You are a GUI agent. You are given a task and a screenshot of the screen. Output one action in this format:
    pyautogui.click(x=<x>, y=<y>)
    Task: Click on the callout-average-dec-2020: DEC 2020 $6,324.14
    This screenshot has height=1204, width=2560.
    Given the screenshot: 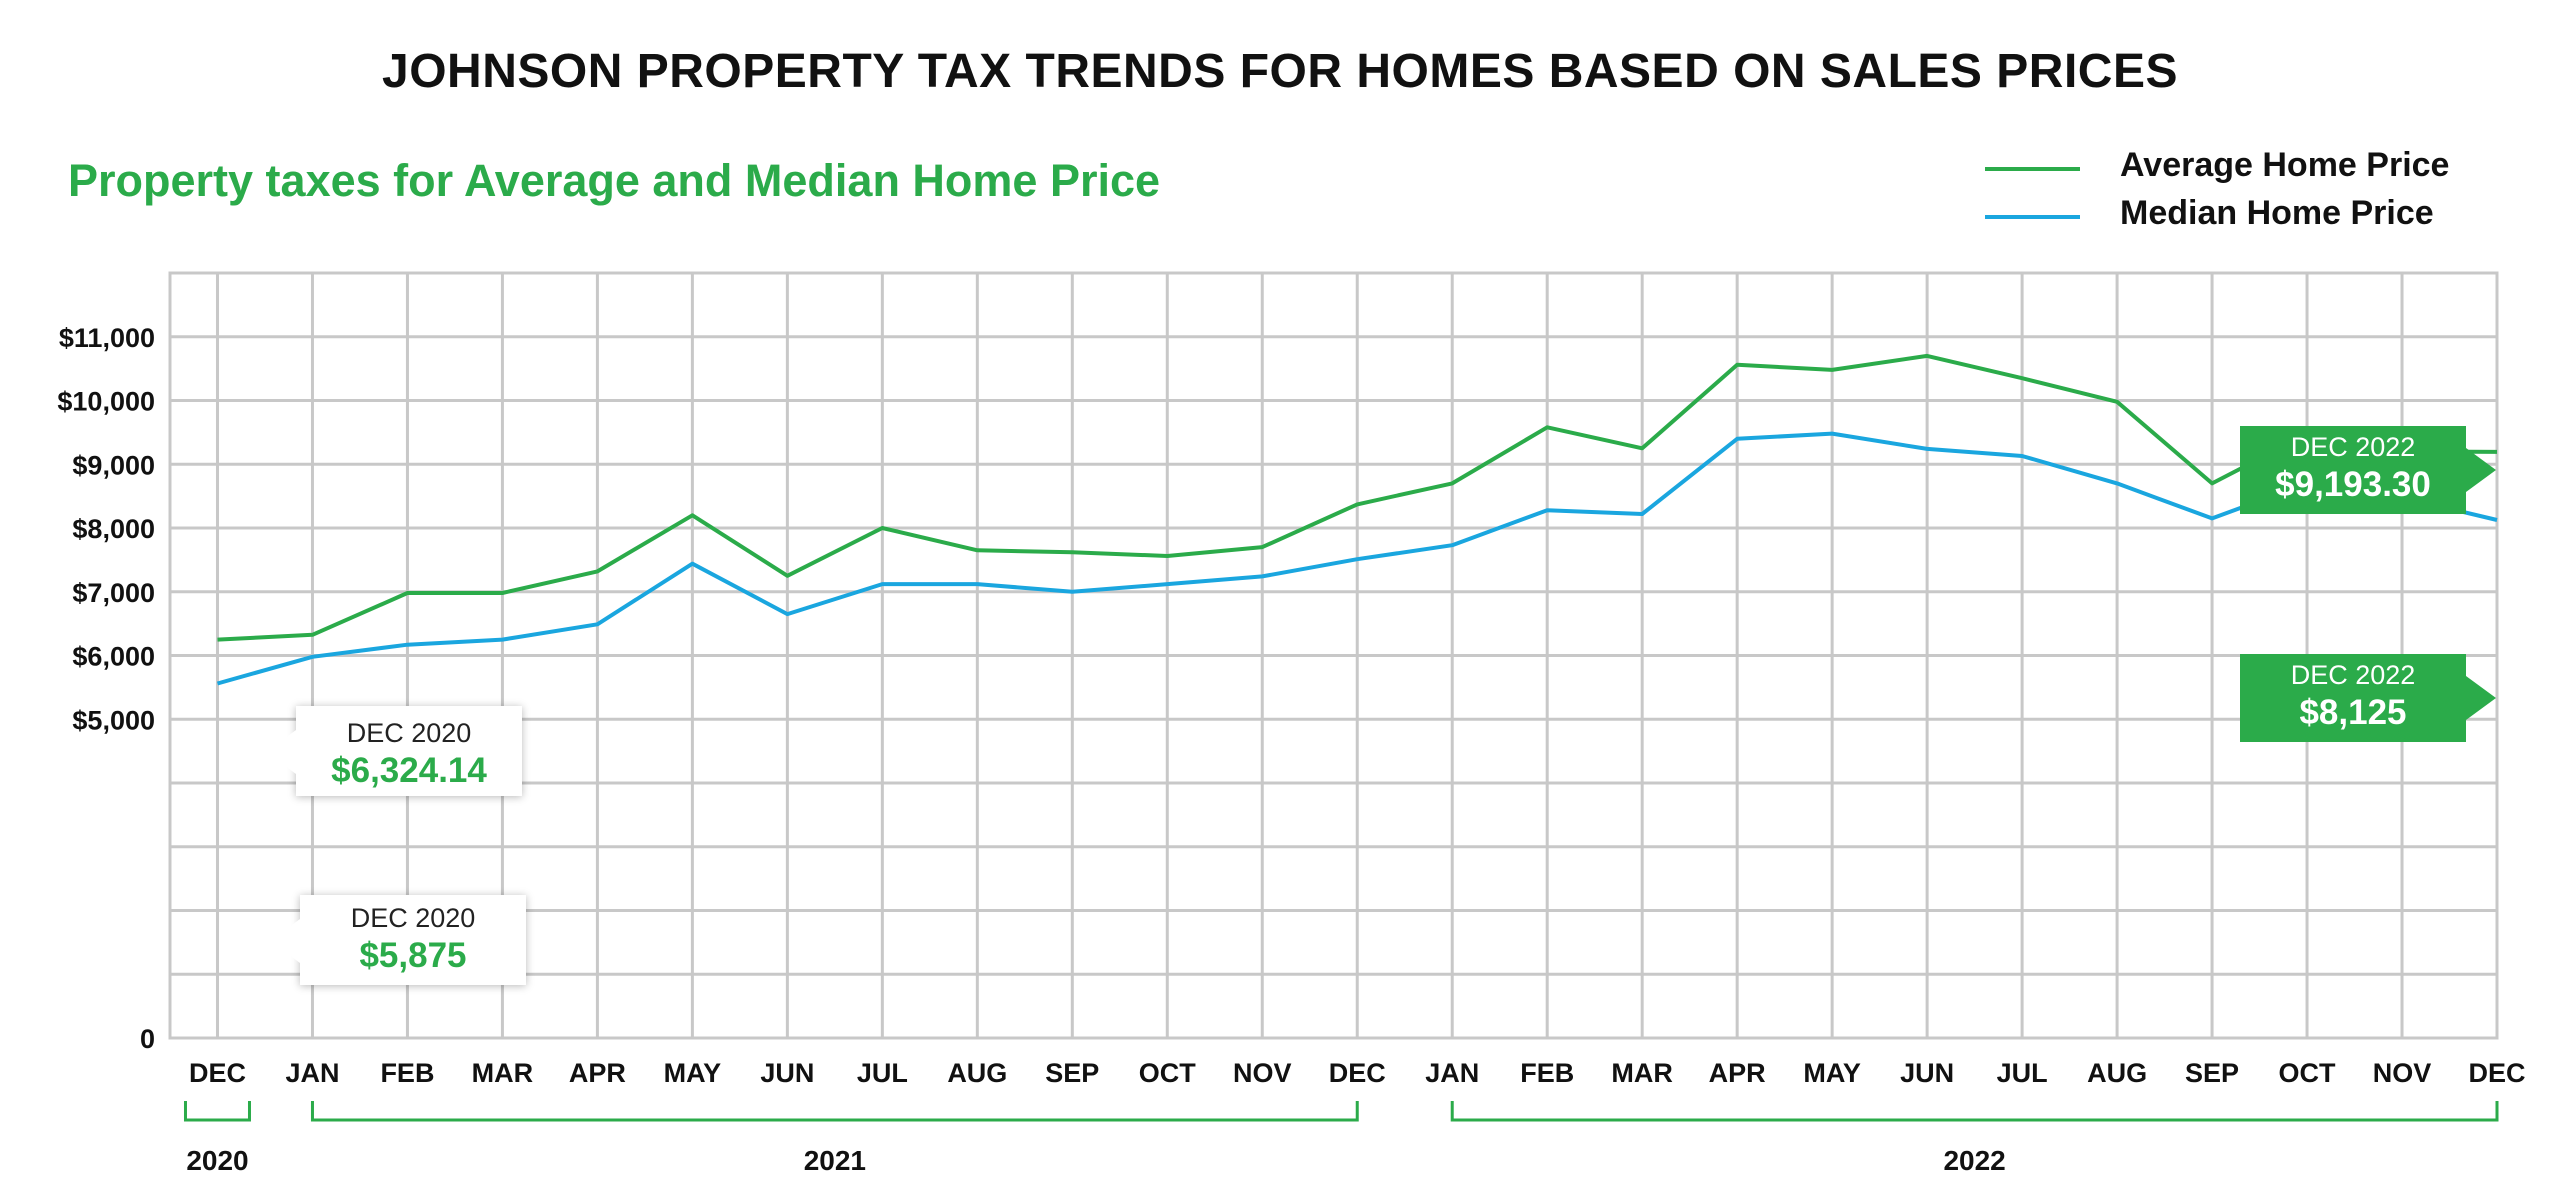 What is the action you would take?
    pyautogui.click(x=394, y=751)
    